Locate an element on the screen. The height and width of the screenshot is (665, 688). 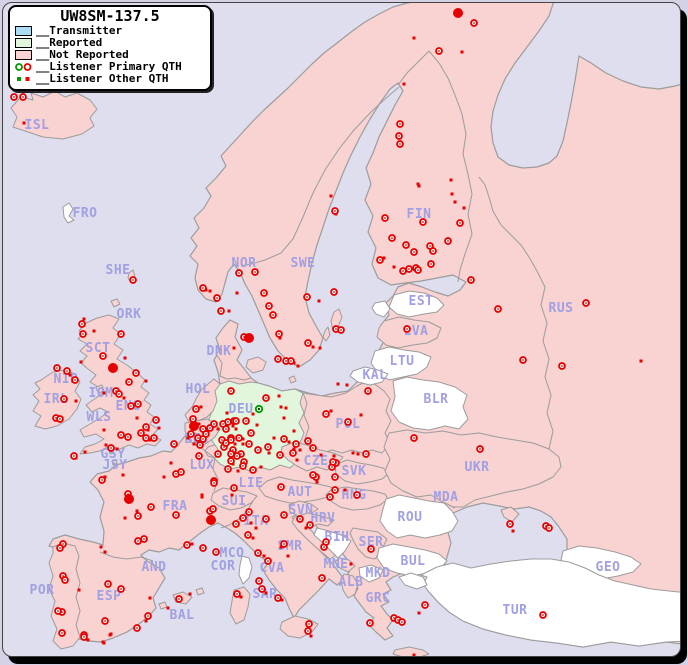
legend-row-not-reported: __Not Reported is located at coordinates (110, 55).